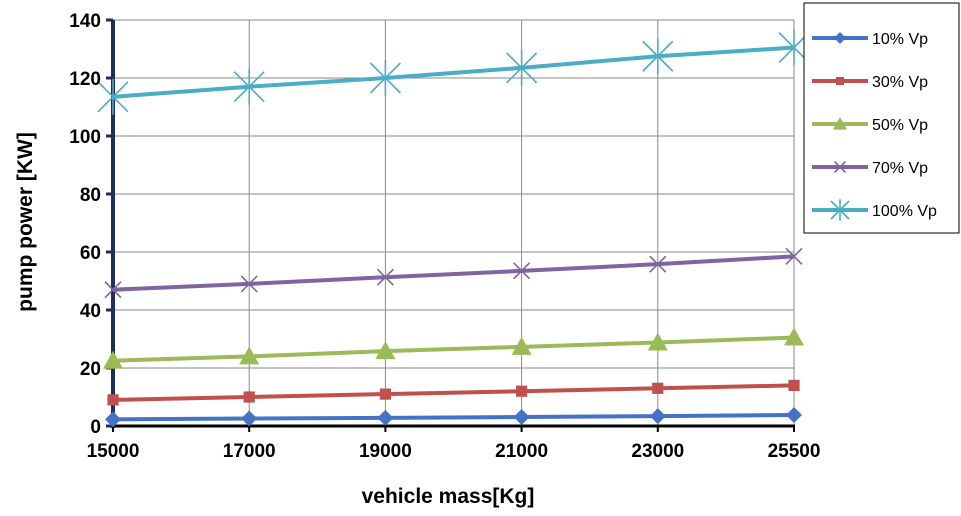 This screenshot has height=516, width=961. I want to click on x-tick-label: 15000, so click(113, 451).